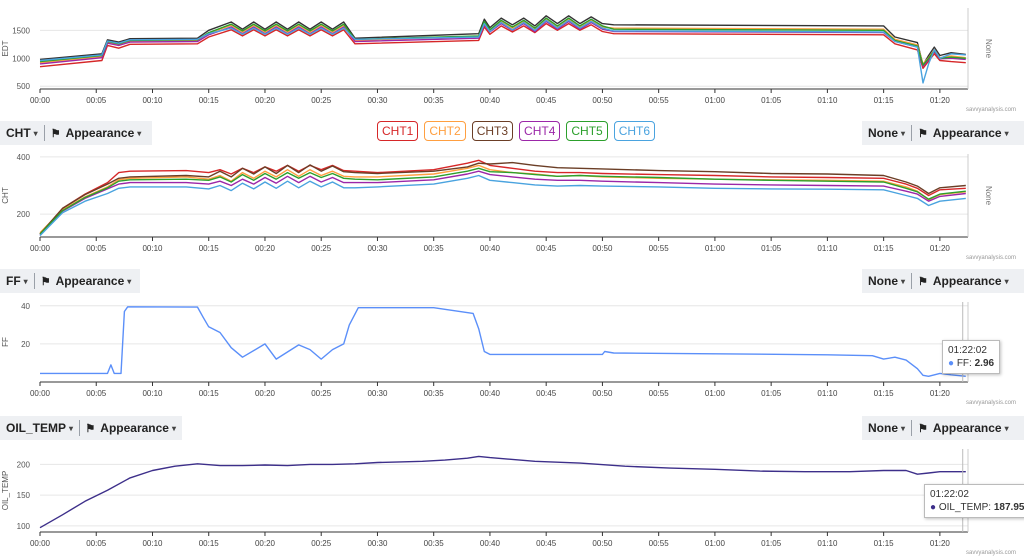  I want to click on series-line-cht5, so click(502, 201).